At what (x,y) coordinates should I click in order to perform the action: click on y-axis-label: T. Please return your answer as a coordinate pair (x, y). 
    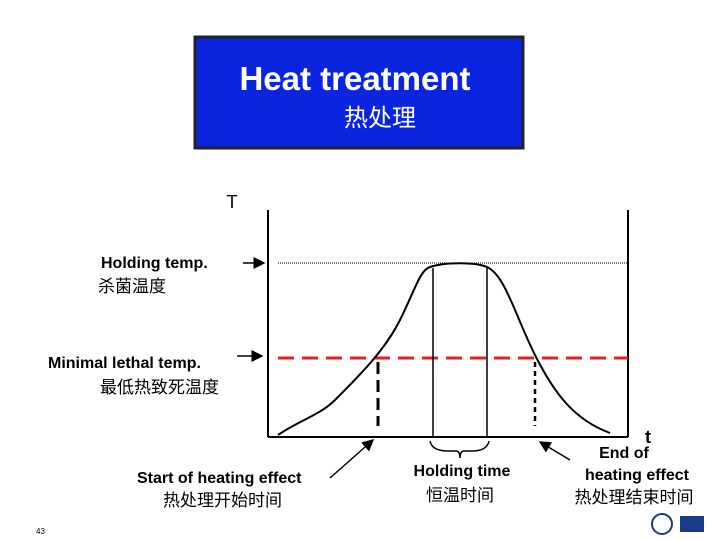
    Looking at the image, I should click on (232, 202).